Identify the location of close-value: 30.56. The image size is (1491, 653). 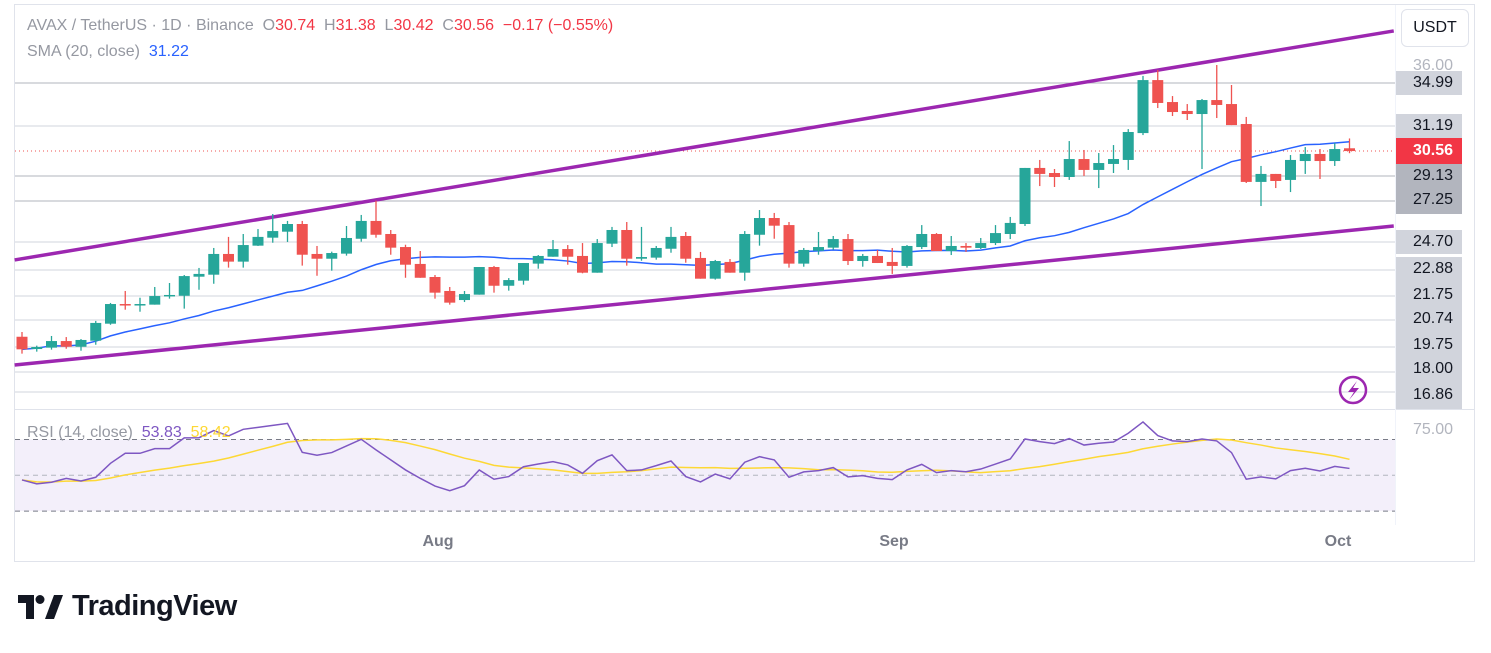
(473, 25).